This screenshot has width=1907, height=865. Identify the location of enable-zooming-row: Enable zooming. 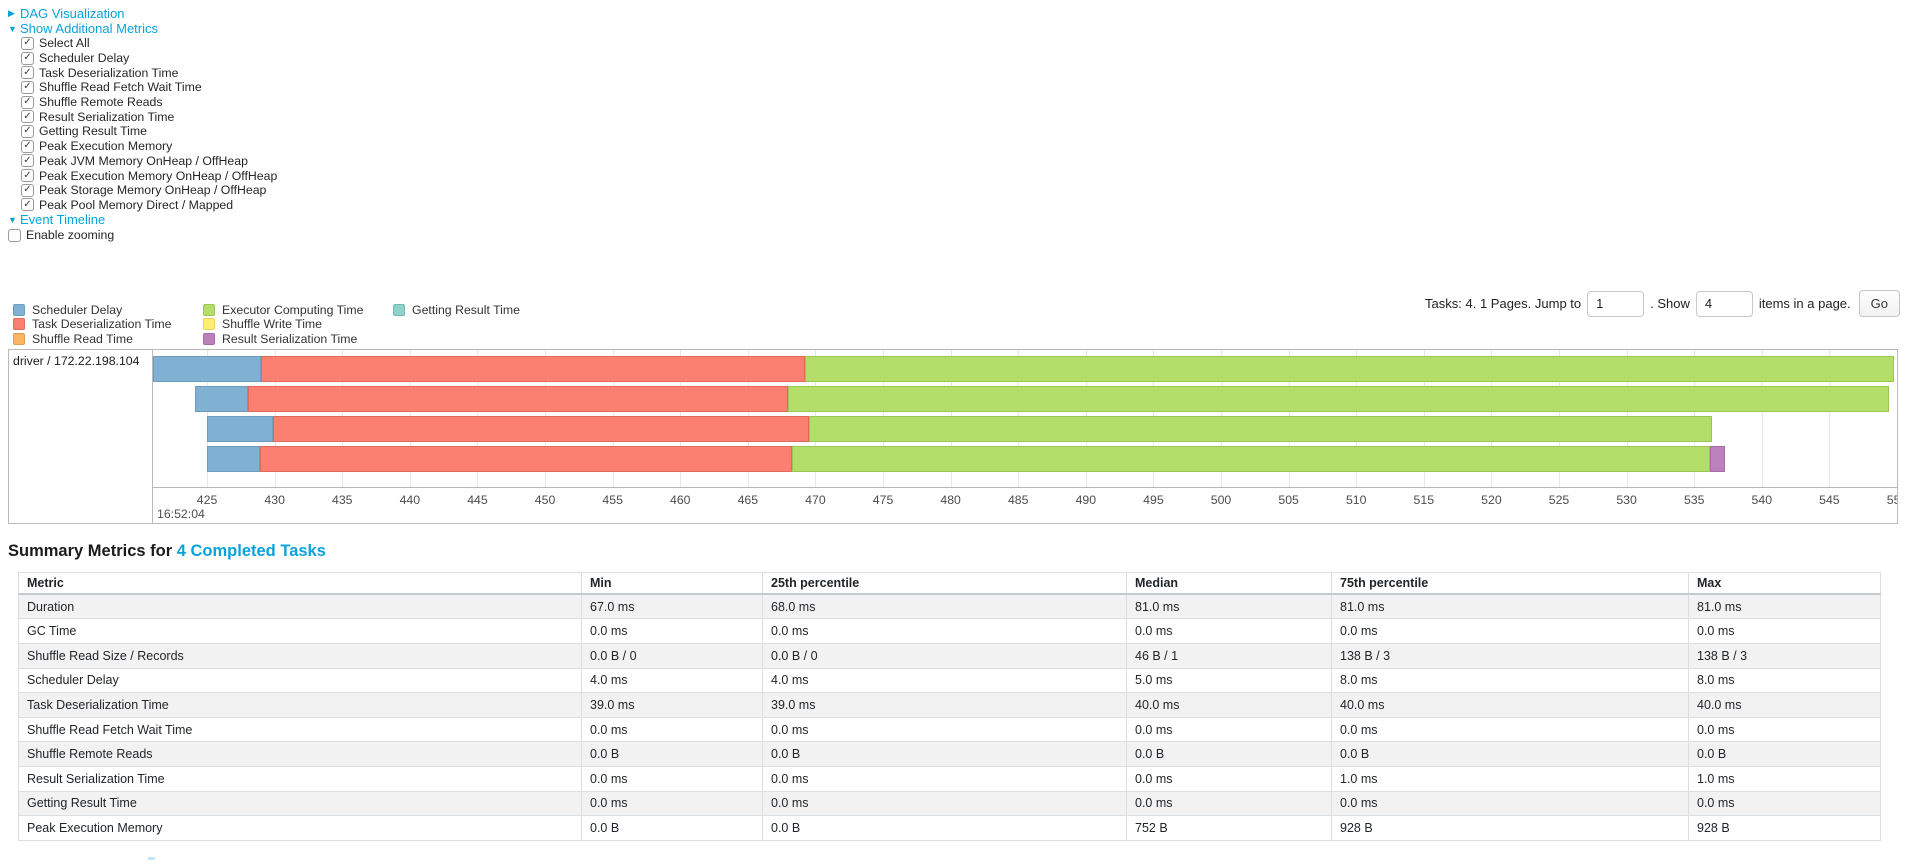
(957, 235).